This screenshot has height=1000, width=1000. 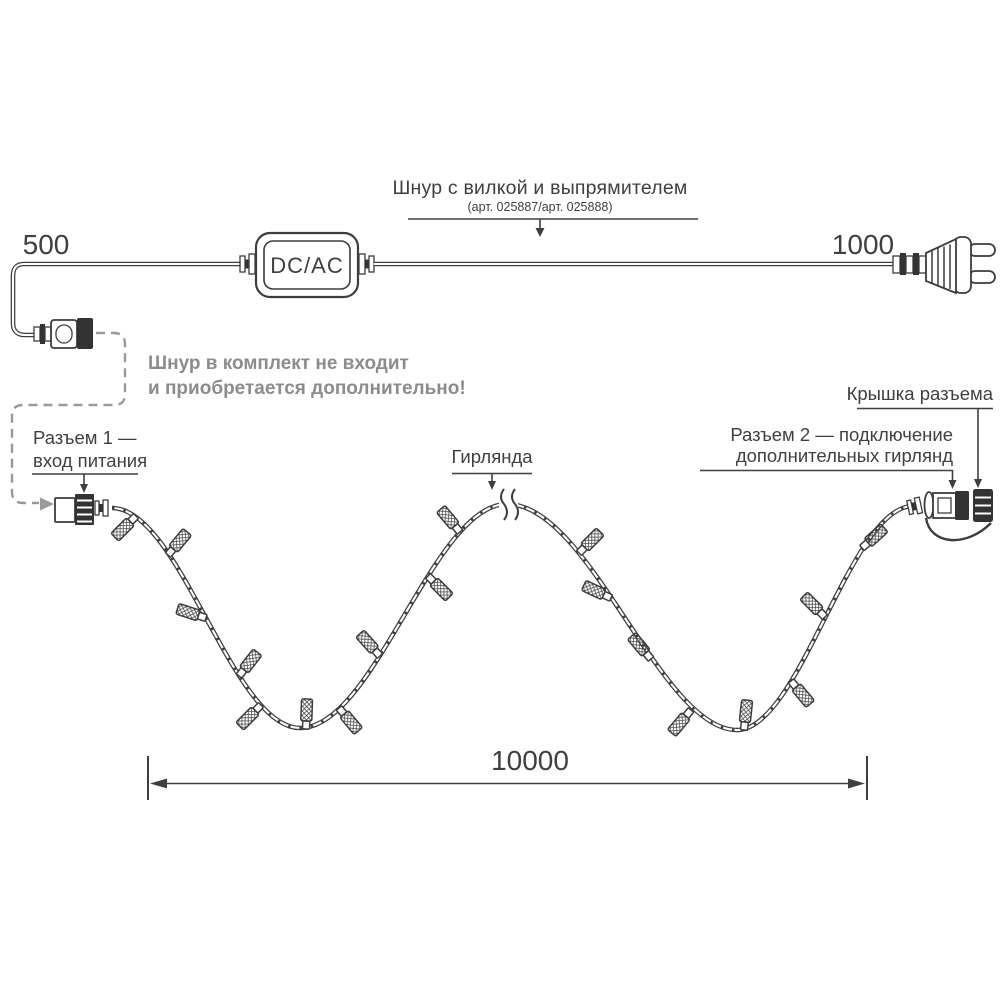 I want to click on note-line-2: и приобретается дополнительно!, so click(x=307, y=388).